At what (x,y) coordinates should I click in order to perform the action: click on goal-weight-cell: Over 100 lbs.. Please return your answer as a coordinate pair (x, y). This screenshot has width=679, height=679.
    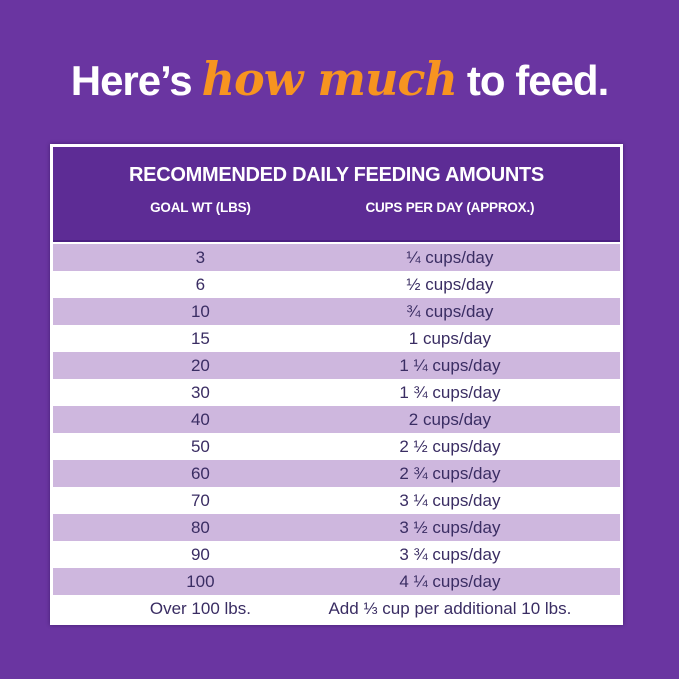
    Looking at the image, I should click on (200, 608).